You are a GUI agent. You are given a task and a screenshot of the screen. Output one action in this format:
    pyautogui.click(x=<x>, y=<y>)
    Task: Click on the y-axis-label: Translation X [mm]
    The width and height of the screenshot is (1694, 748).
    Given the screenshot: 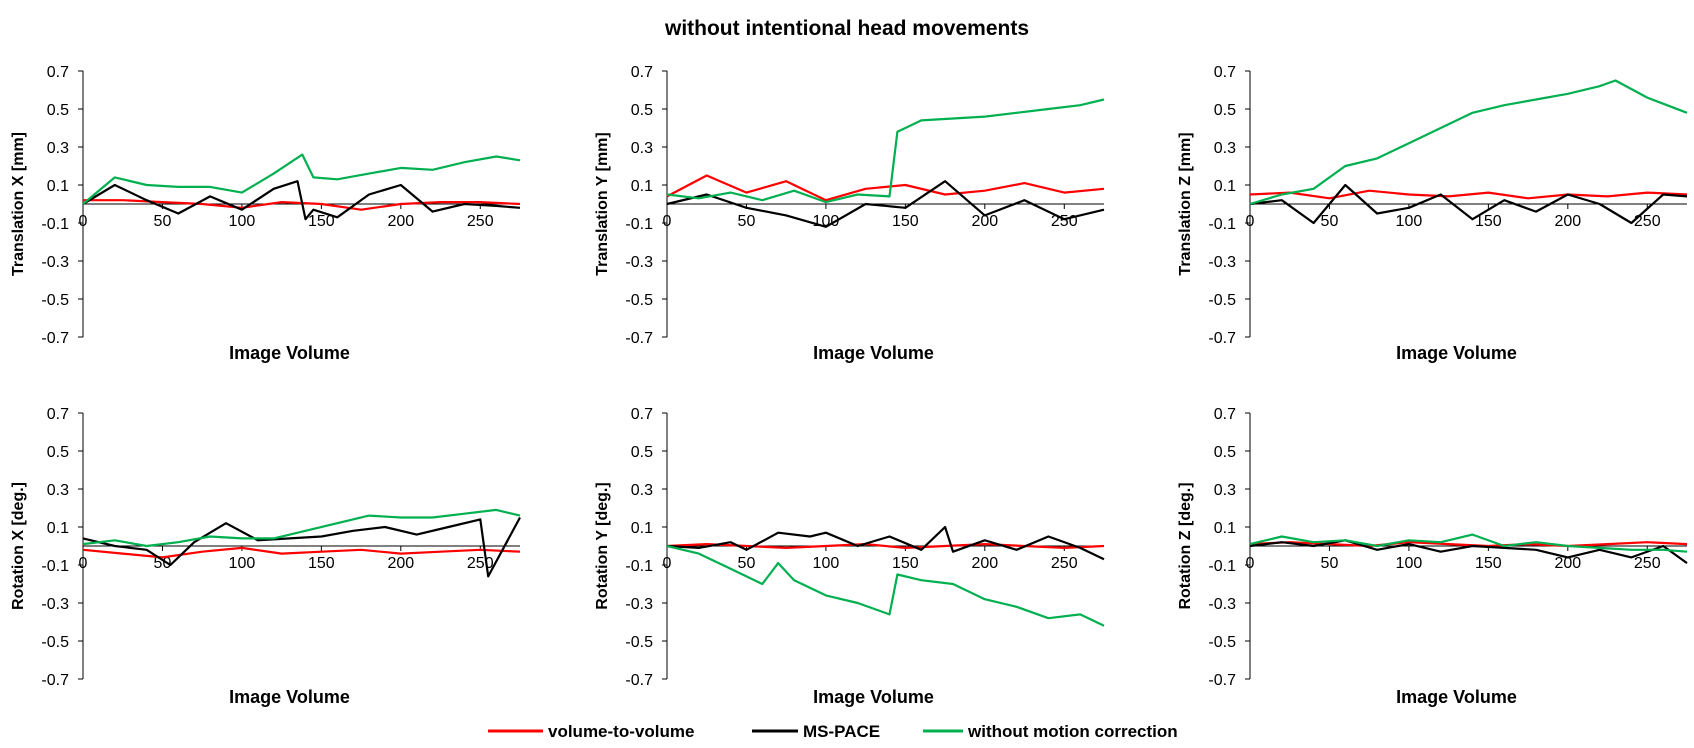 What is the action you would take?
    pyautogui.click(x=18, y=204)
    